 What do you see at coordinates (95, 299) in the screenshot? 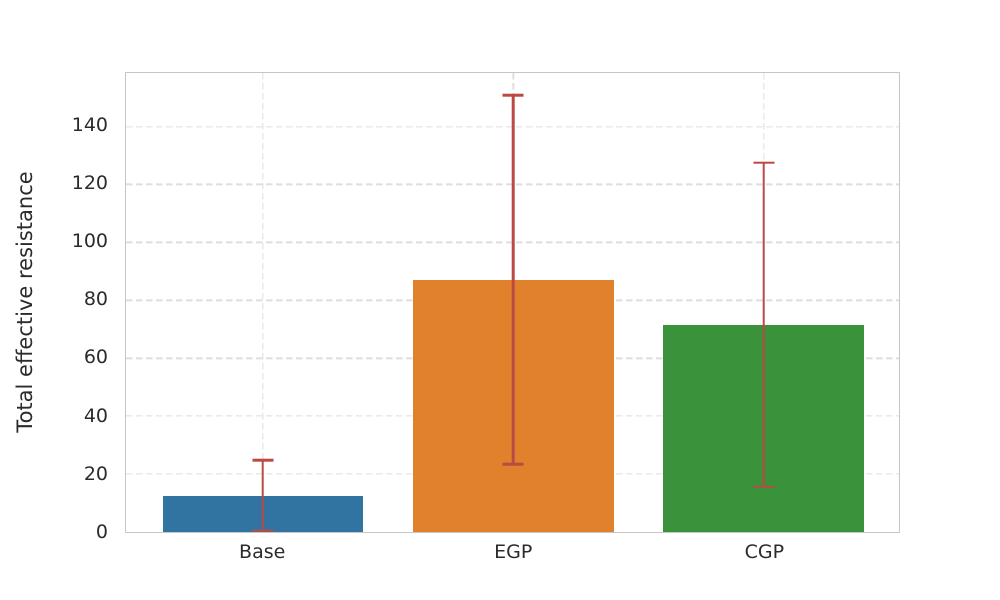
I see `y-tick-label: 80` at bounding box center [95, 299].